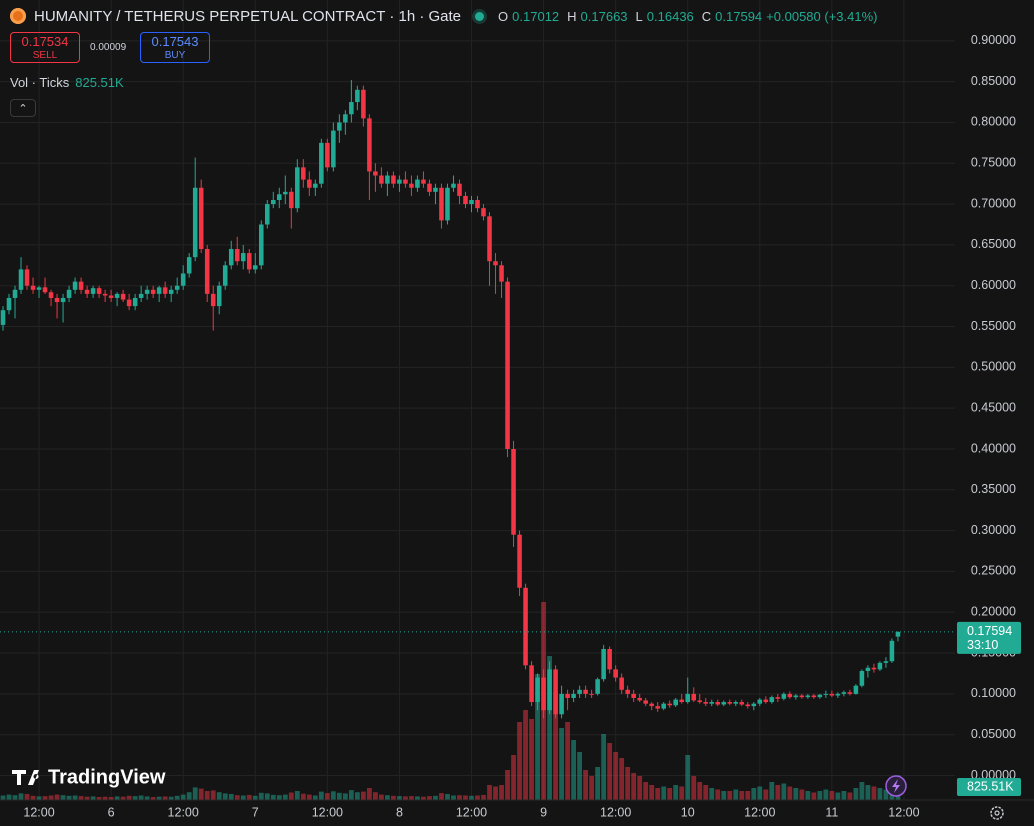 The height and width of the screenshot is (826, 1034). I want to click on last-price-tag, so click(989, 637).